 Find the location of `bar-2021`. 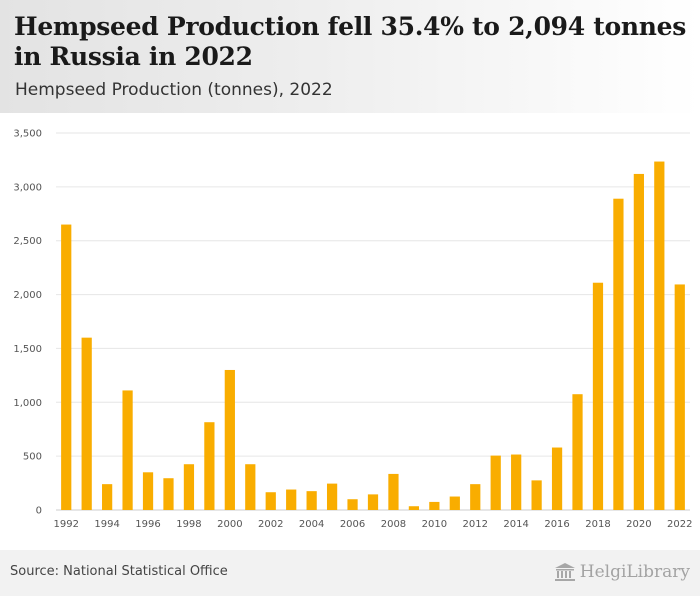

bar-2021 is located at coordinates (659, 335).